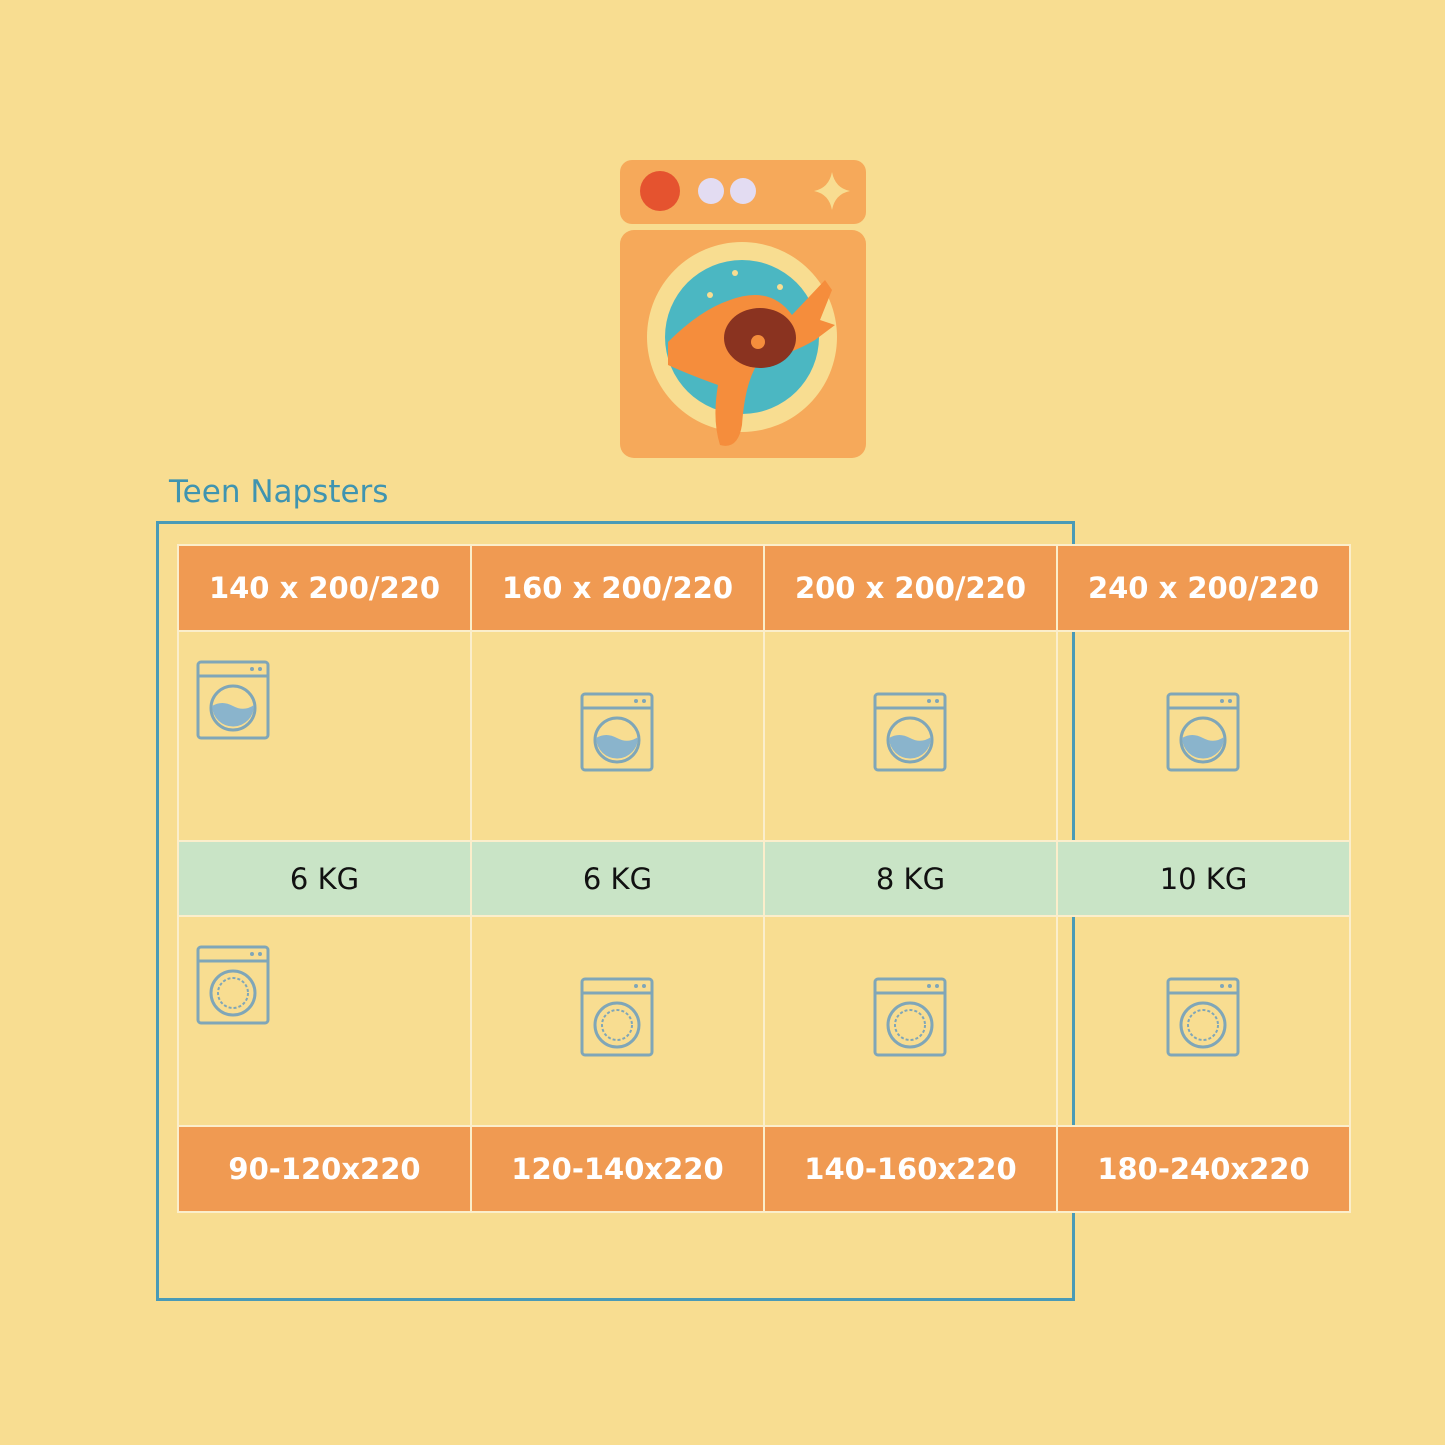 The height and width of the screenshot is (1445, 1445). Describe the element at coordinates (279, 492) in the screenshot. I see `group-label: Teen Napsters` at that location.